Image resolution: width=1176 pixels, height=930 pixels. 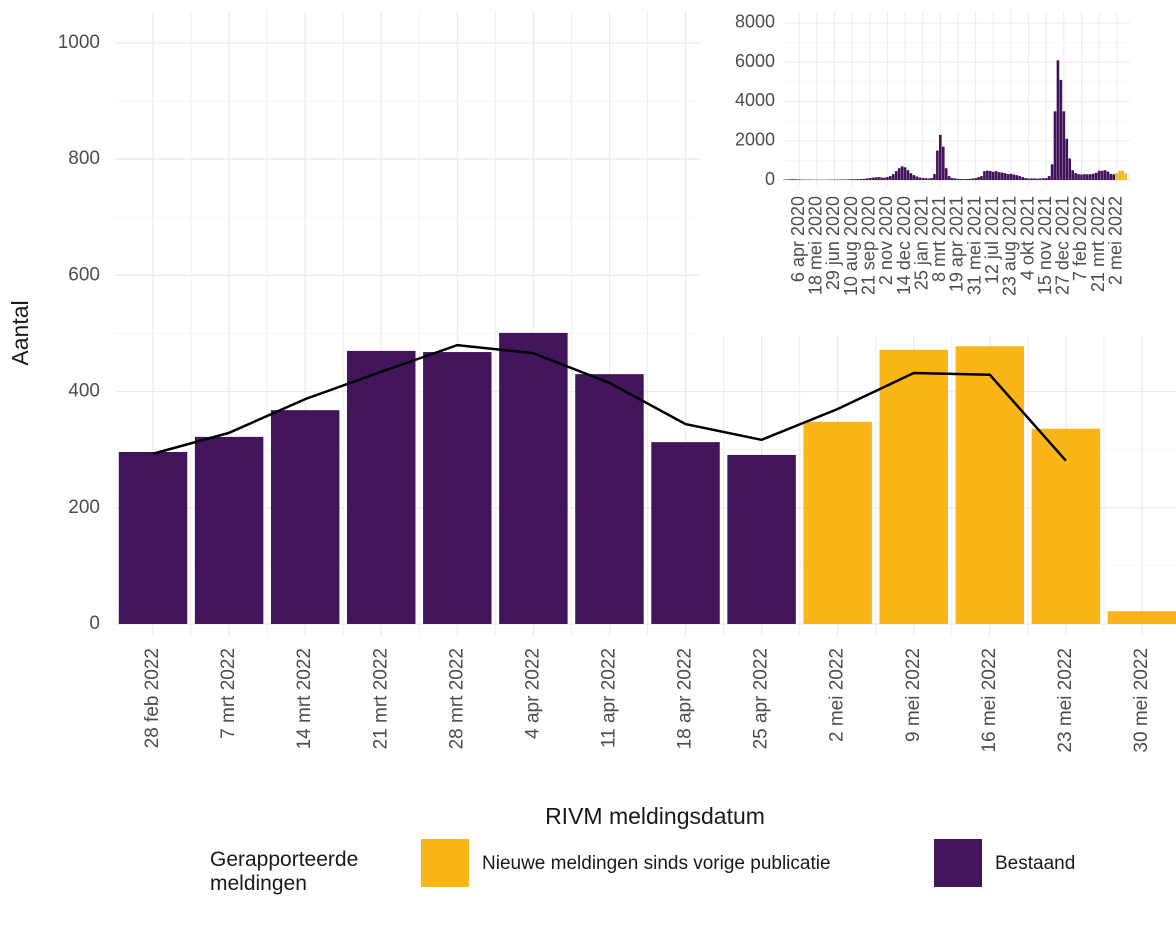 What do you see at coordinates (532, 693) in the screenshot?
I see `x-tick-label: 4 apr 2022` at bounding box center [532, 693].